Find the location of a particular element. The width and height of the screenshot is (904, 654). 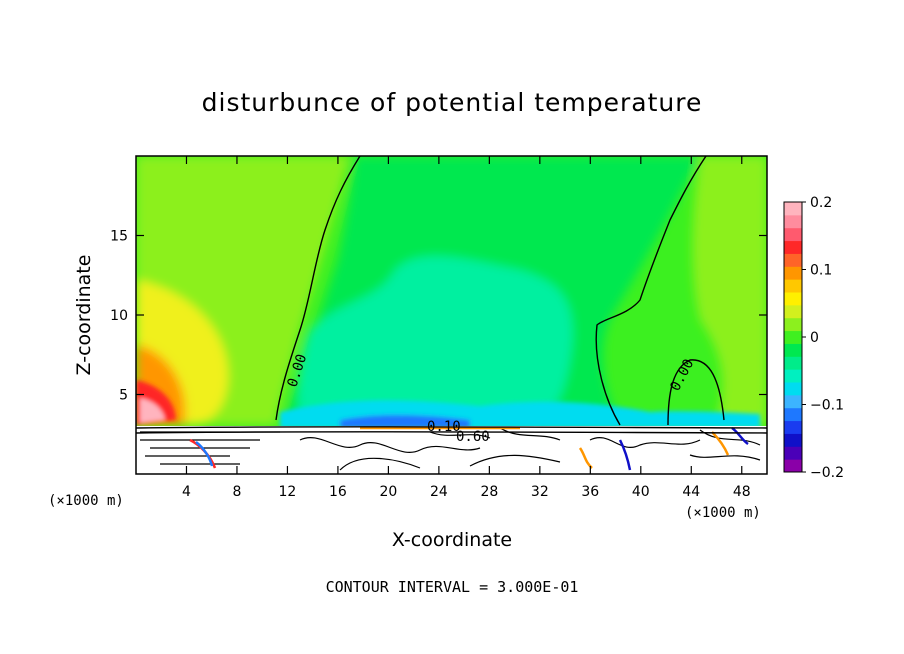

colorbar-tick-labels: 0.2 0.1 0 −0.1 −0.2 is located at coordinates (827, 338).